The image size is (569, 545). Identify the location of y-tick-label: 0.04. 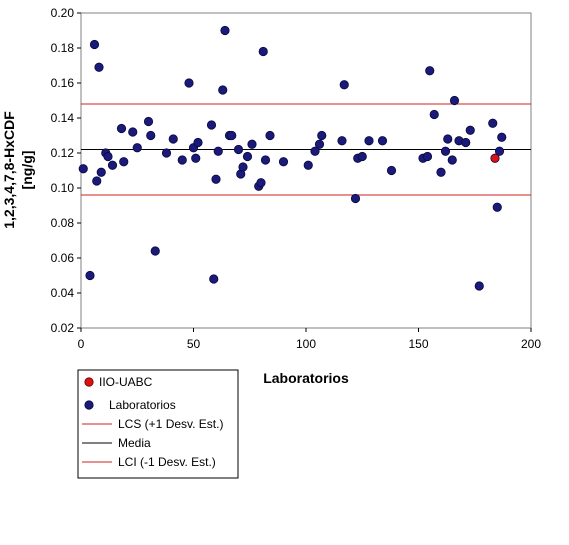
(63, 293).